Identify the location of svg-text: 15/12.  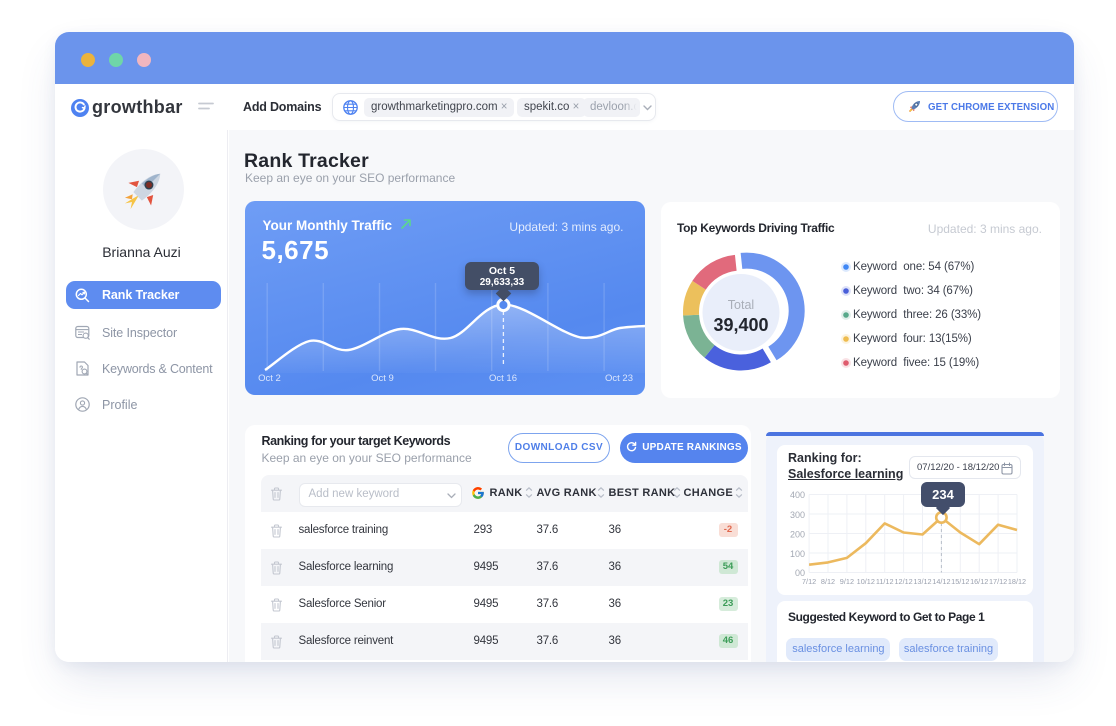
(960, 581).